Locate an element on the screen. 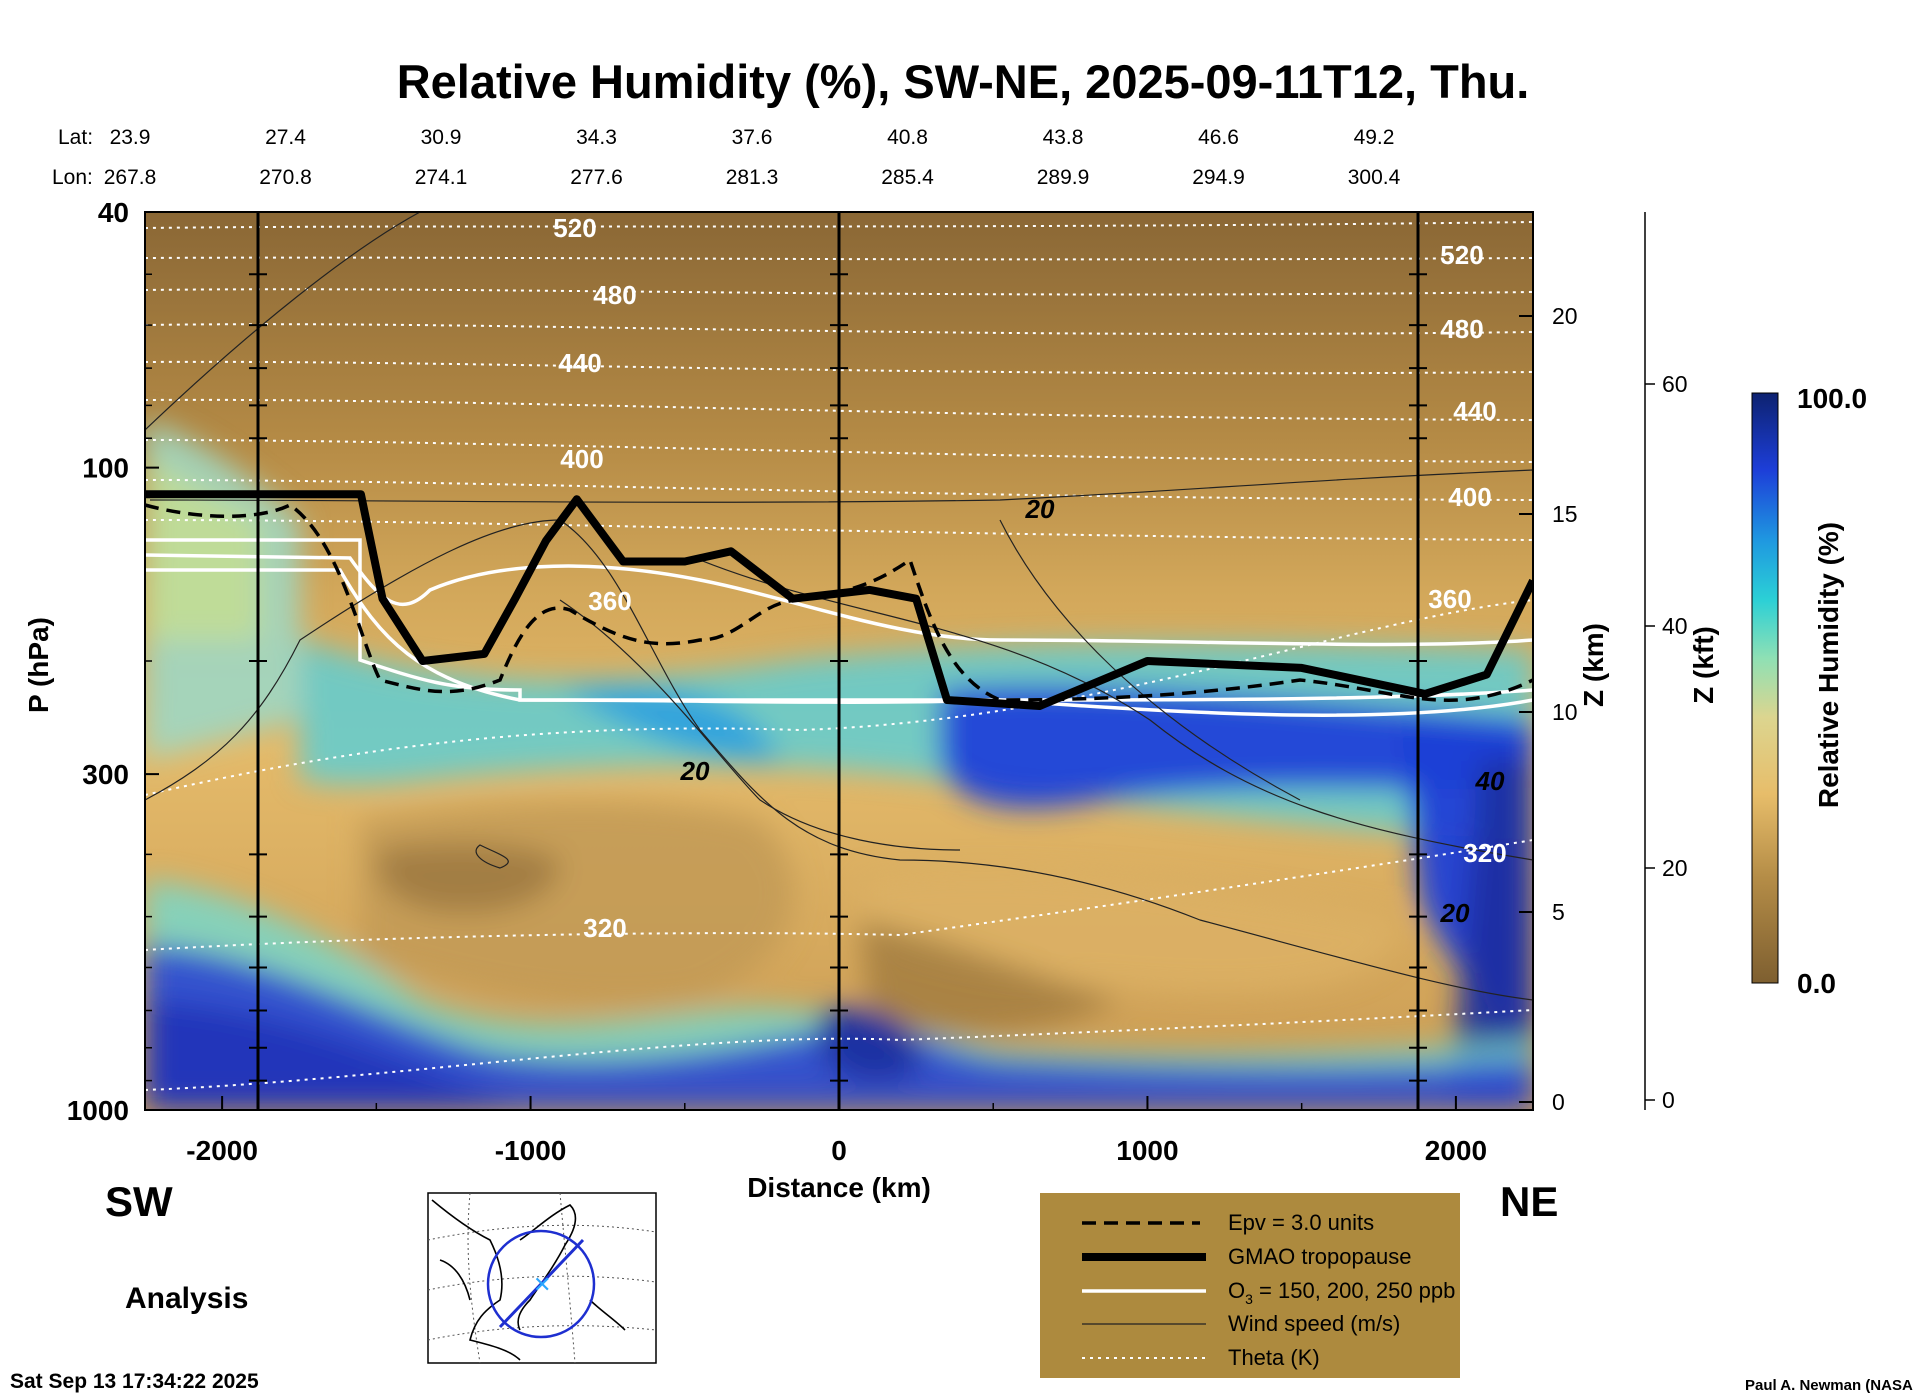  z-km-tick-label: 0 is located at coordinates (1558, 1102).